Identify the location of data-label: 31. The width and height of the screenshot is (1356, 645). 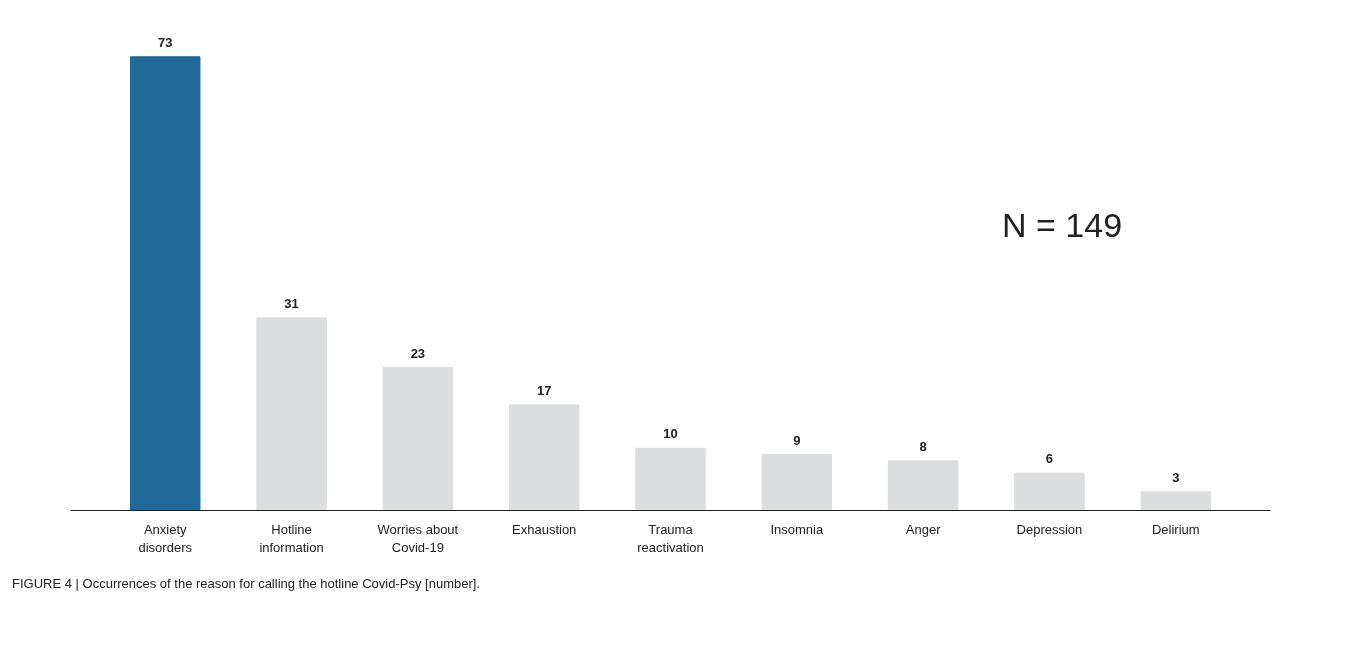
(291, 303).